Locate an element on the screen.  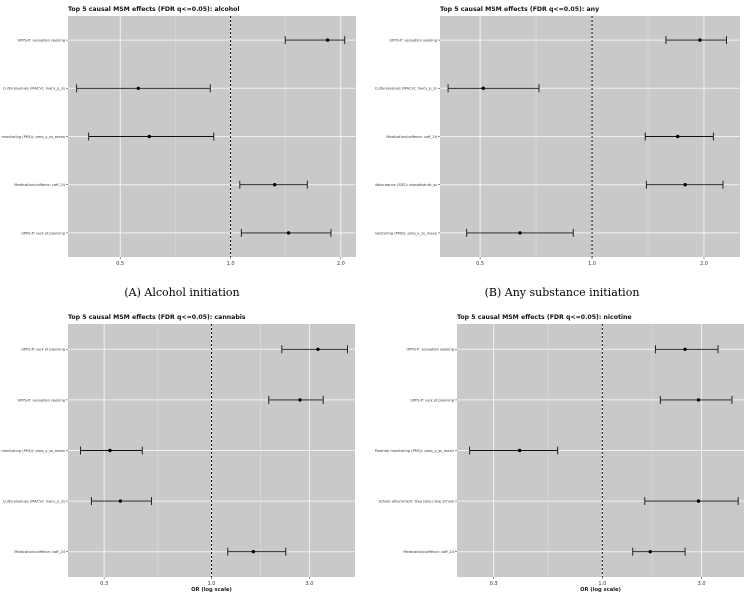
caption-any: (B) Any substance initiation is located at coordinates (562, 292).